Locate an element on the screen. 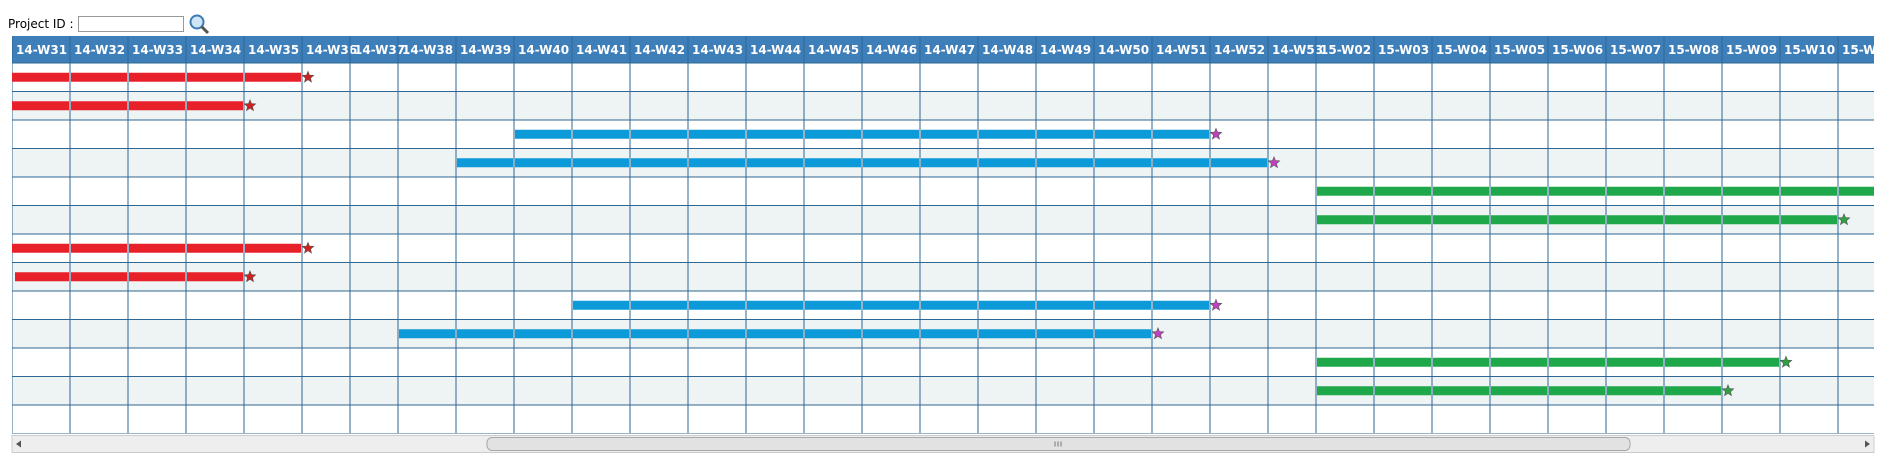 The height and width of the screenshot is (467, 1884). horizontal-scrollbar is located at coordinates (943, 444).